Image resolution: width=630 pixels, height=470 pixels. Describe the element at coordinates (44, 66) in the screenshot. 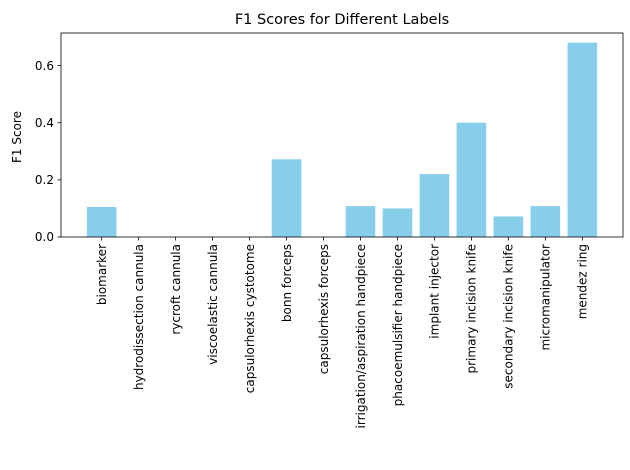

I see `y-tick-label: 0.6` at that location.